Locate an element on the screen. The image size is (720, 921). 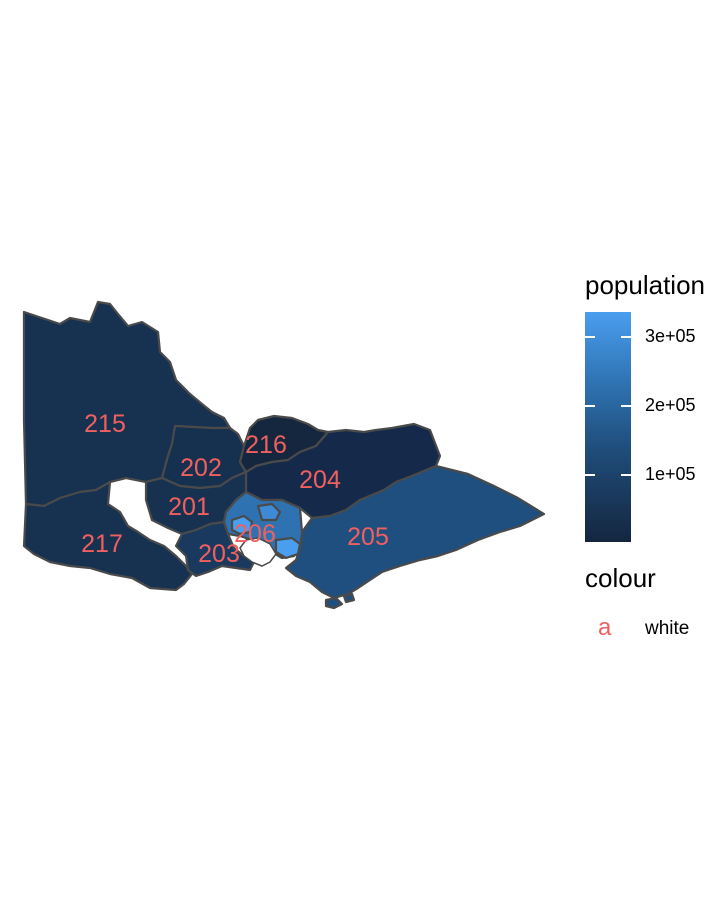
region-label-206: 206 is located at coordinates (255, 534).